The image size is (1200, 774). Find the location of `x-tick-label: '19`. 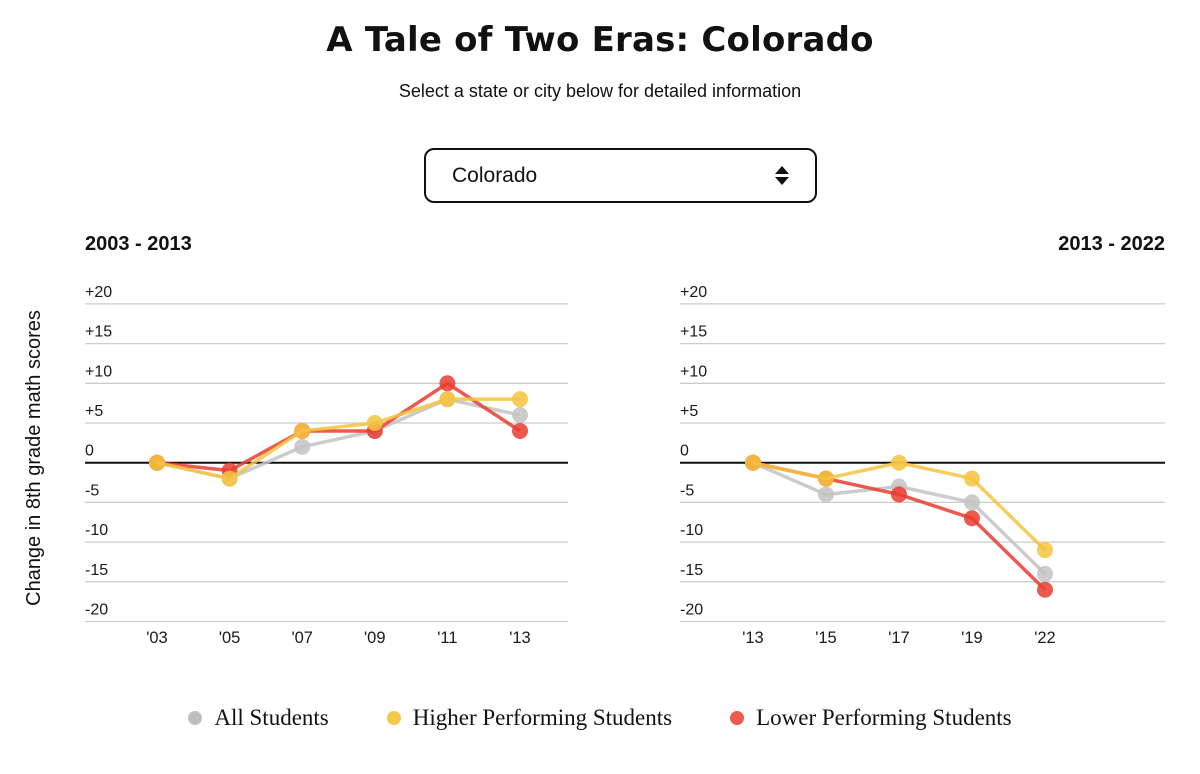

x-tick-label: '19 is located at coordinates (972, 638).